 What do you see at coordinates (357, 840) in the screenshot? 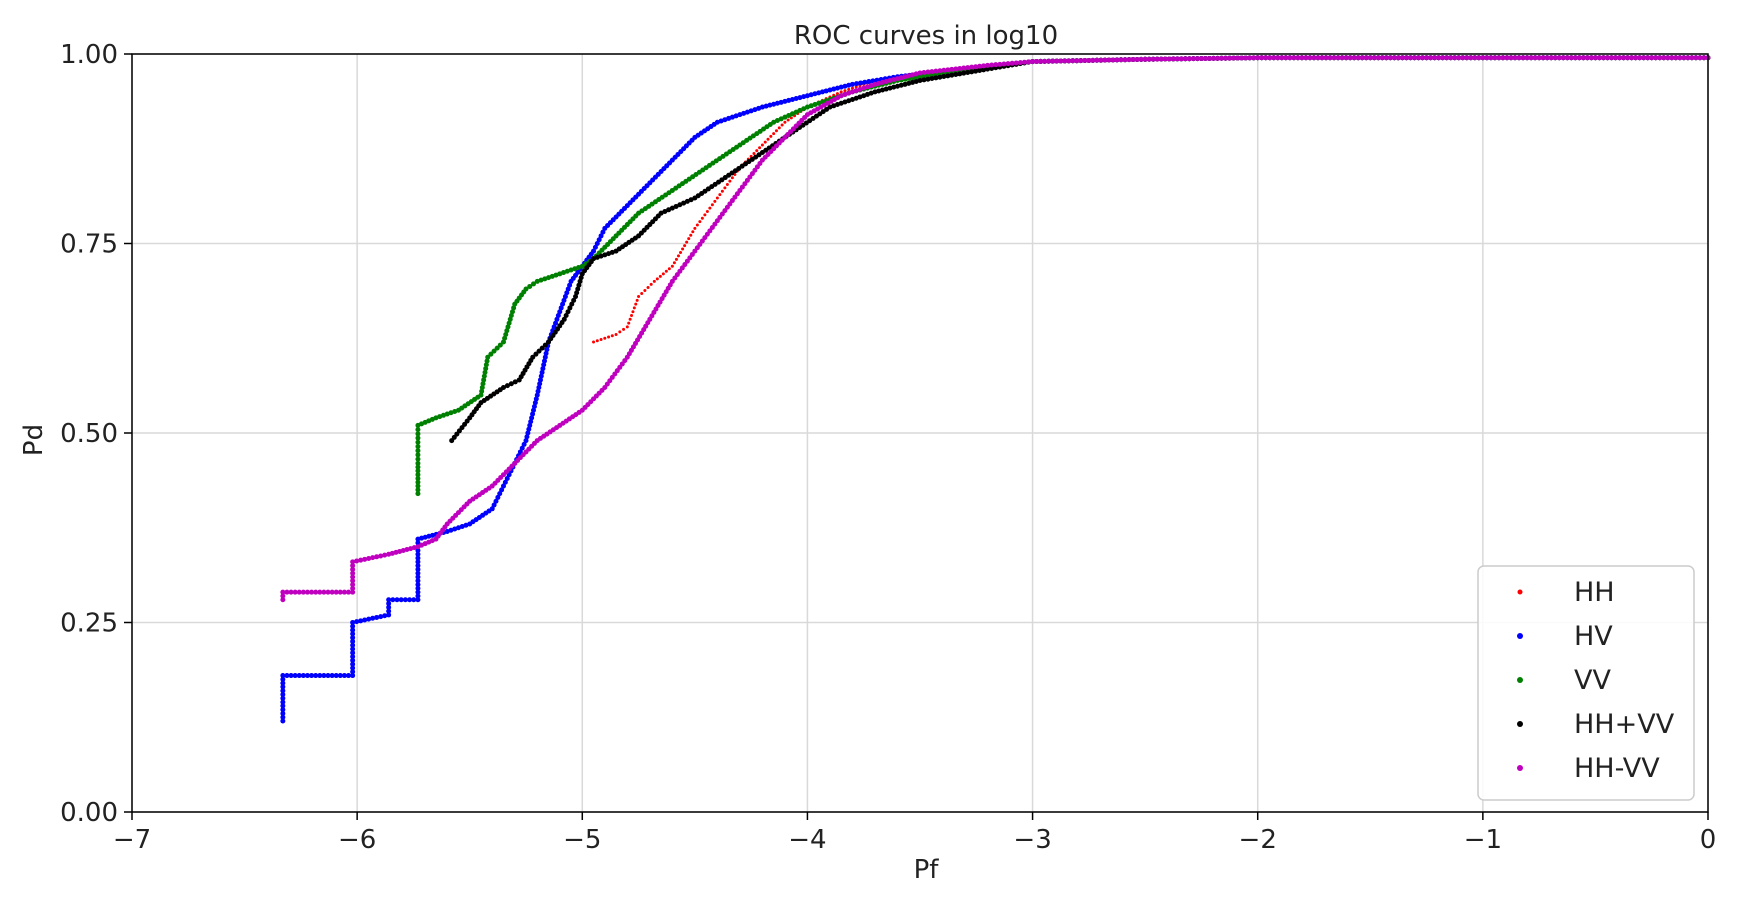
I see `x-tick-label: −6` at bounding box center [357, 840].